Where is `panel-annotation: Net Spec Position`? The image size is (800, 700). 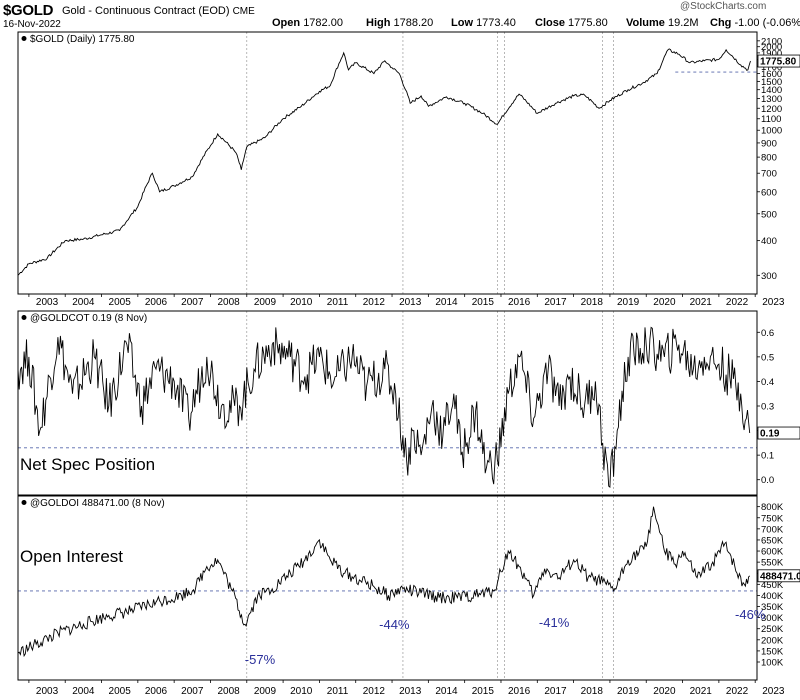 panel-annotation: Net Spec Position is located at coordinates (87, 464).